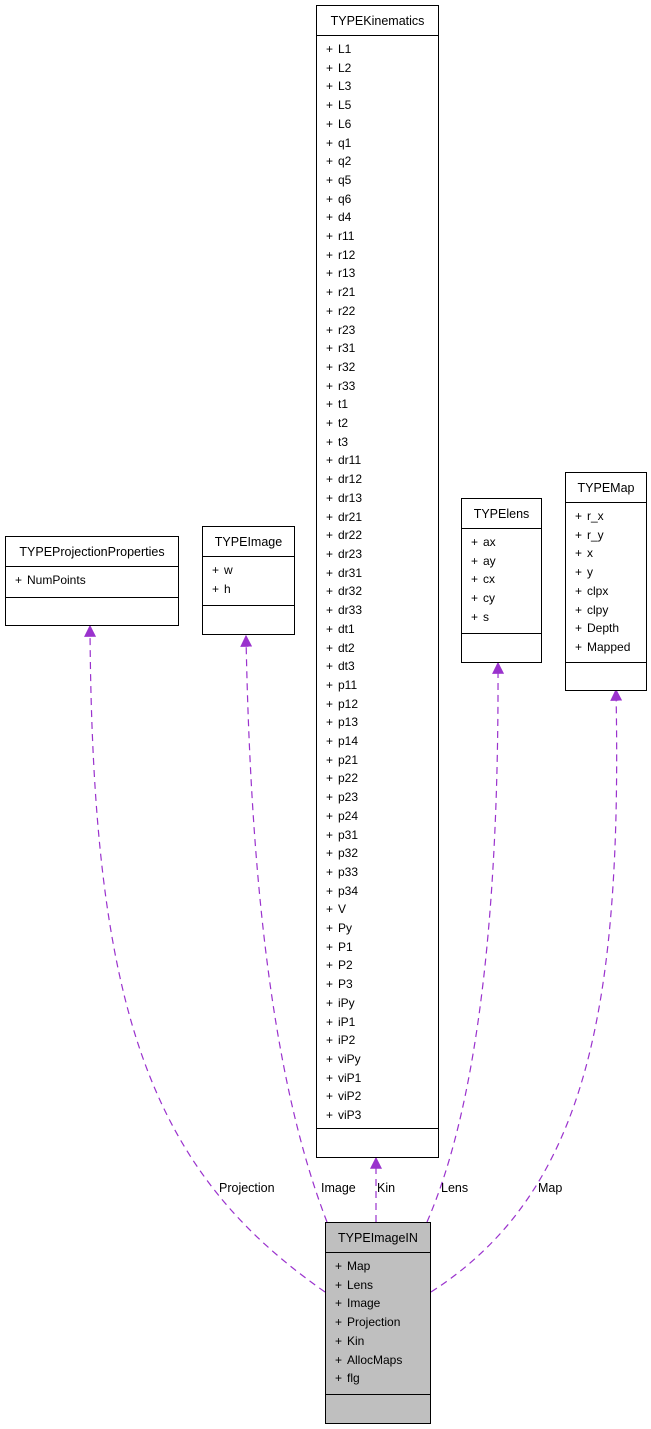 This screenshot has height=1429, width=651. What do you see at coordinates (346, 1002) in the screenshot?
I see `attribute-name: iPy` at bounding box center [346, 1002].